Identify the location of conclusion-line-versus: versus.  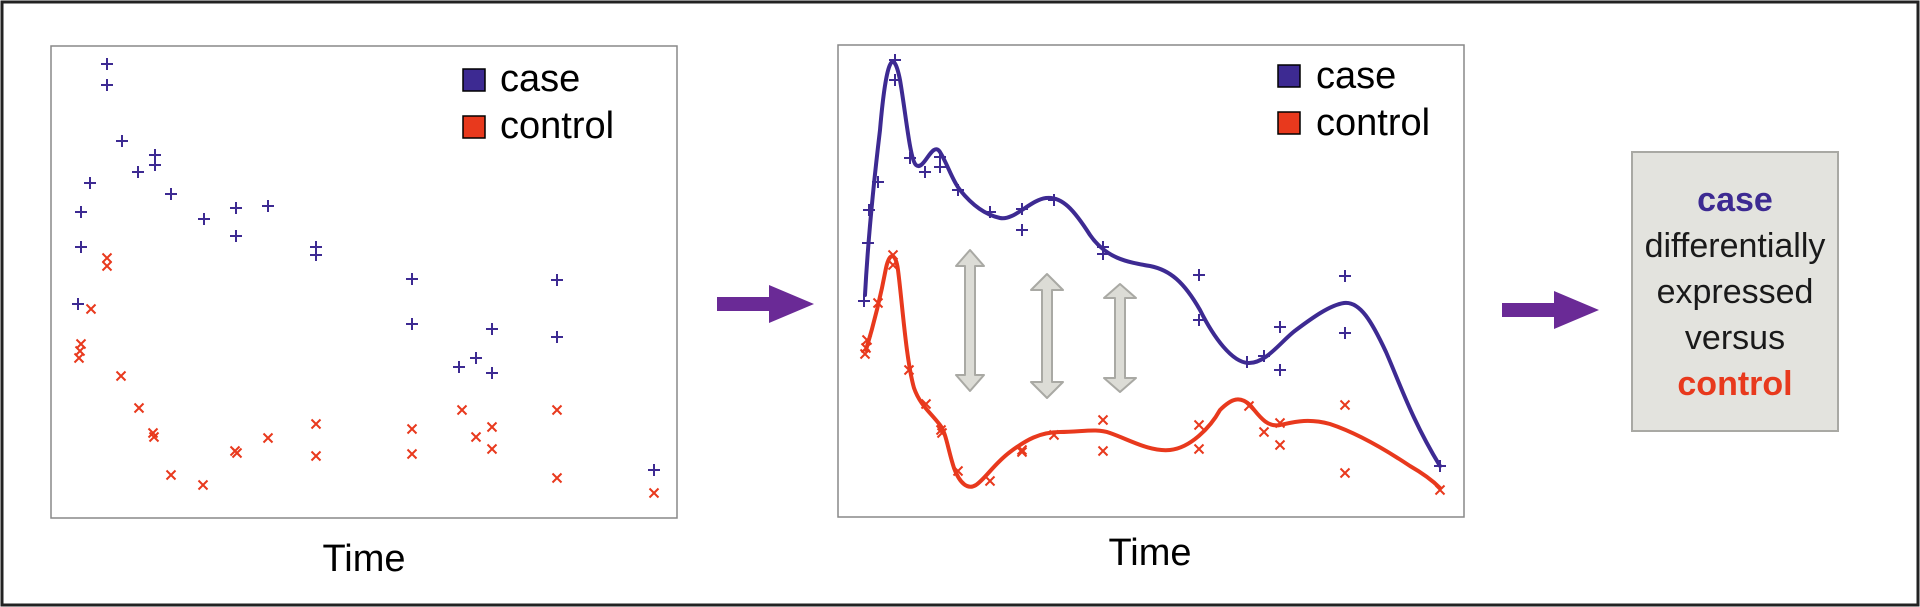
(1735, 337).